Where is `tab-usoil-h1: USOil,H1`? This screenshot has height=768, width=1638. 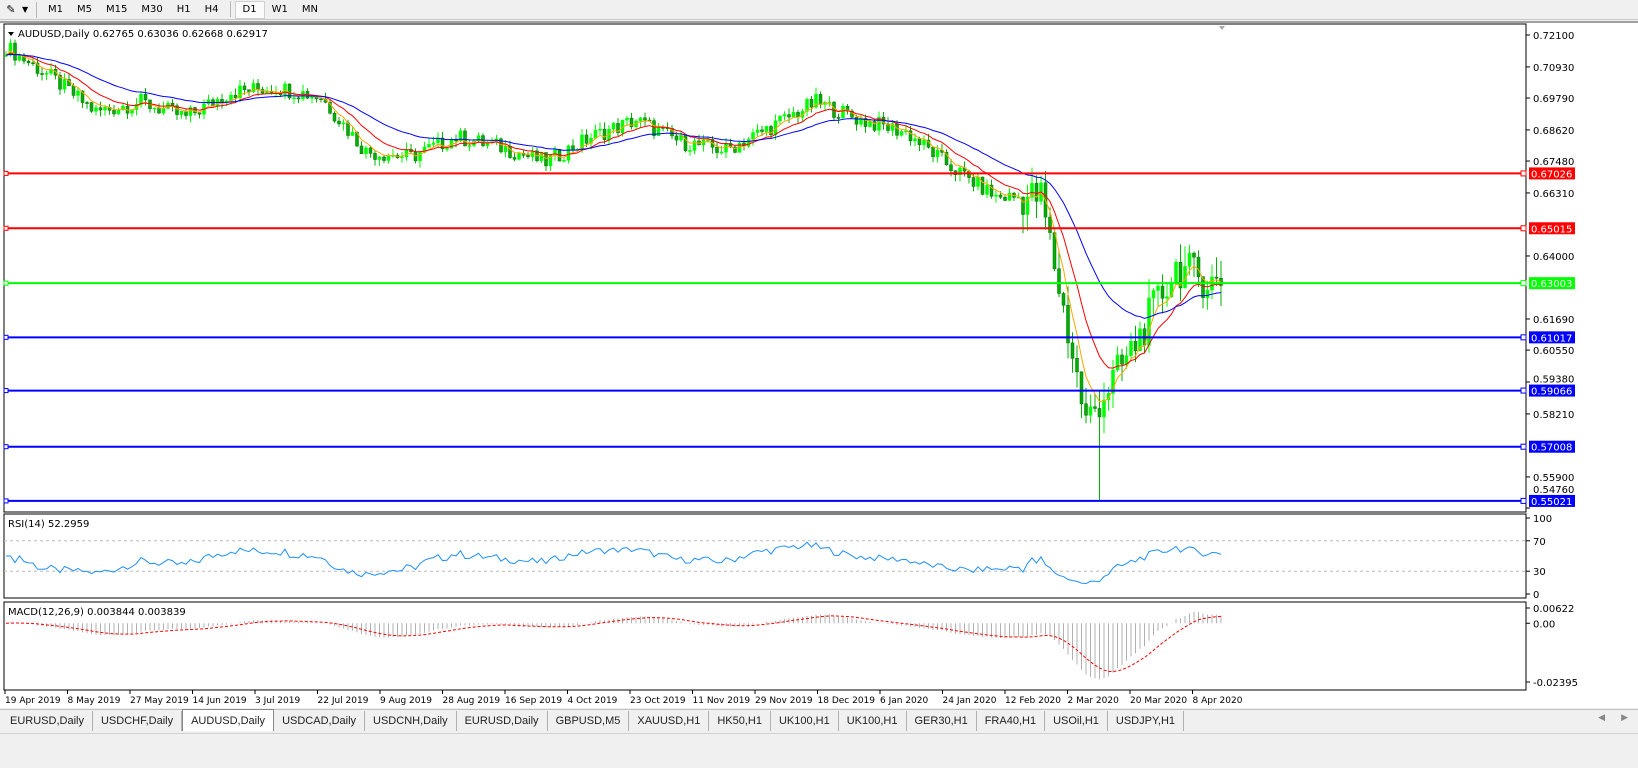 tab-usoil-h1: USOil,H1 is located at coordinates (1076, 721).